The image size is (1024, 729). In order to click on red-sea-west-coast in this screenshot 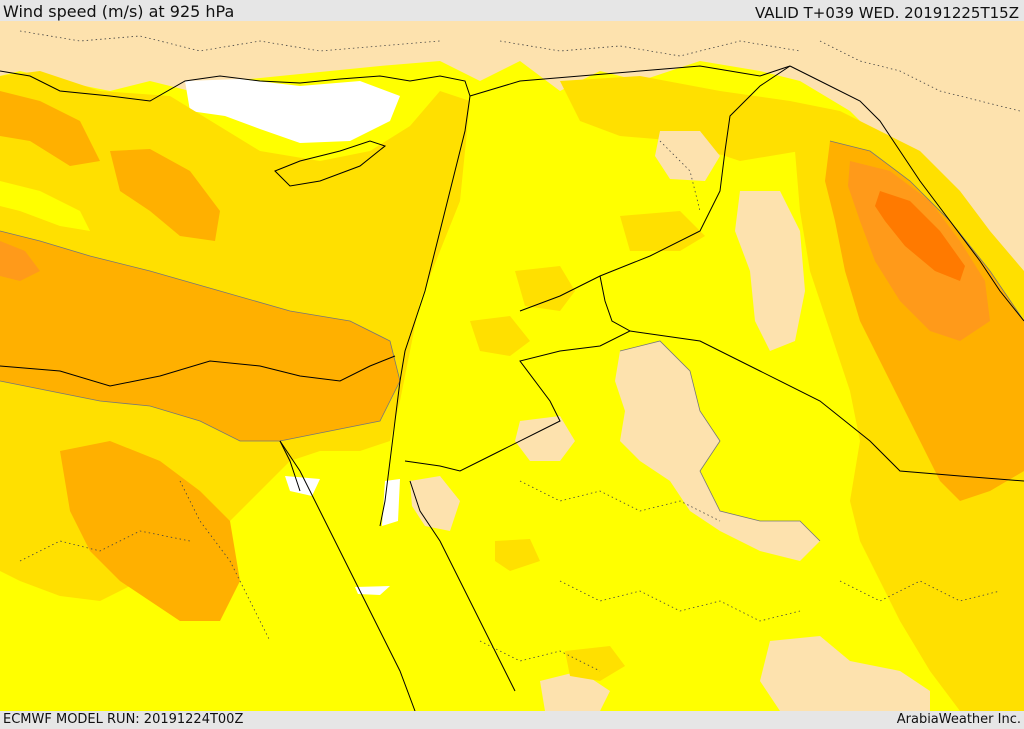, I will do `click(347, 575)`.